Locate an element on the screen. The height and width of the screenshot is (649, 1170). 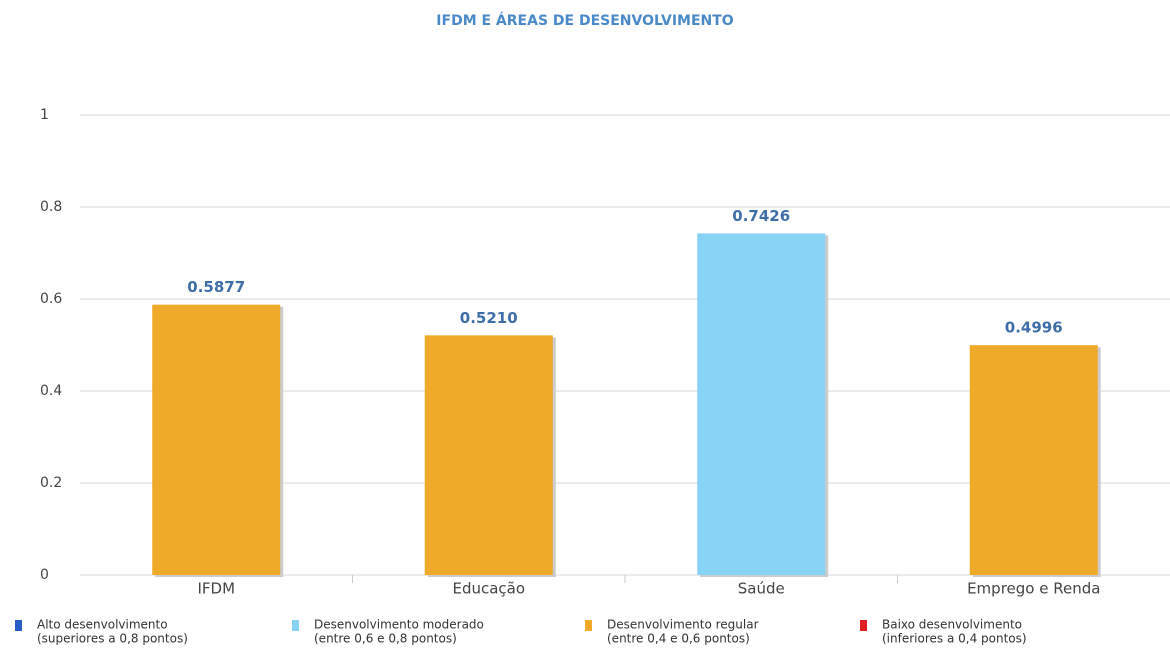
legend-label: Baixo desenvolvimento is located at coordinates (952, 625).